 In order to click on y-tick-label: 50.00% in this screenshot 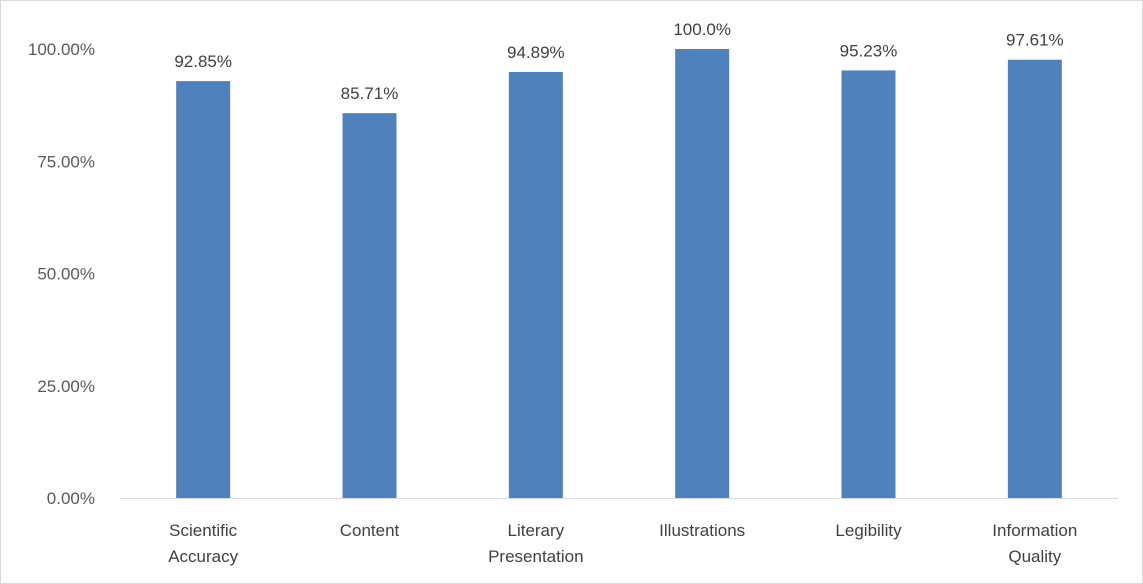, I will do `click(66, 274)`.